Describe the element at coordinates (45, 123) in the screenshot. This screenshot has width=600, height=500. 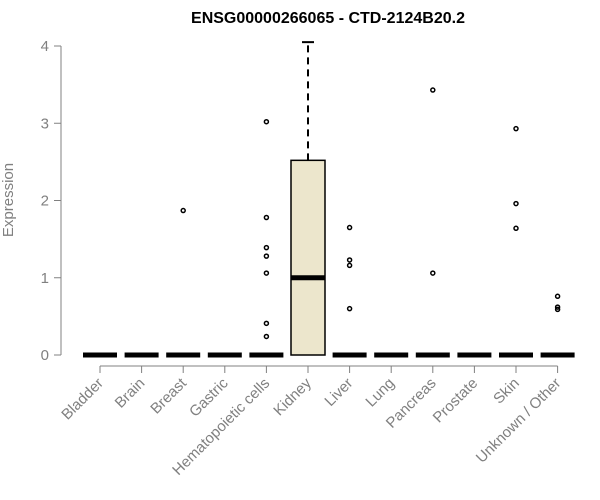
I see `y-tick-label: 3` at that location.